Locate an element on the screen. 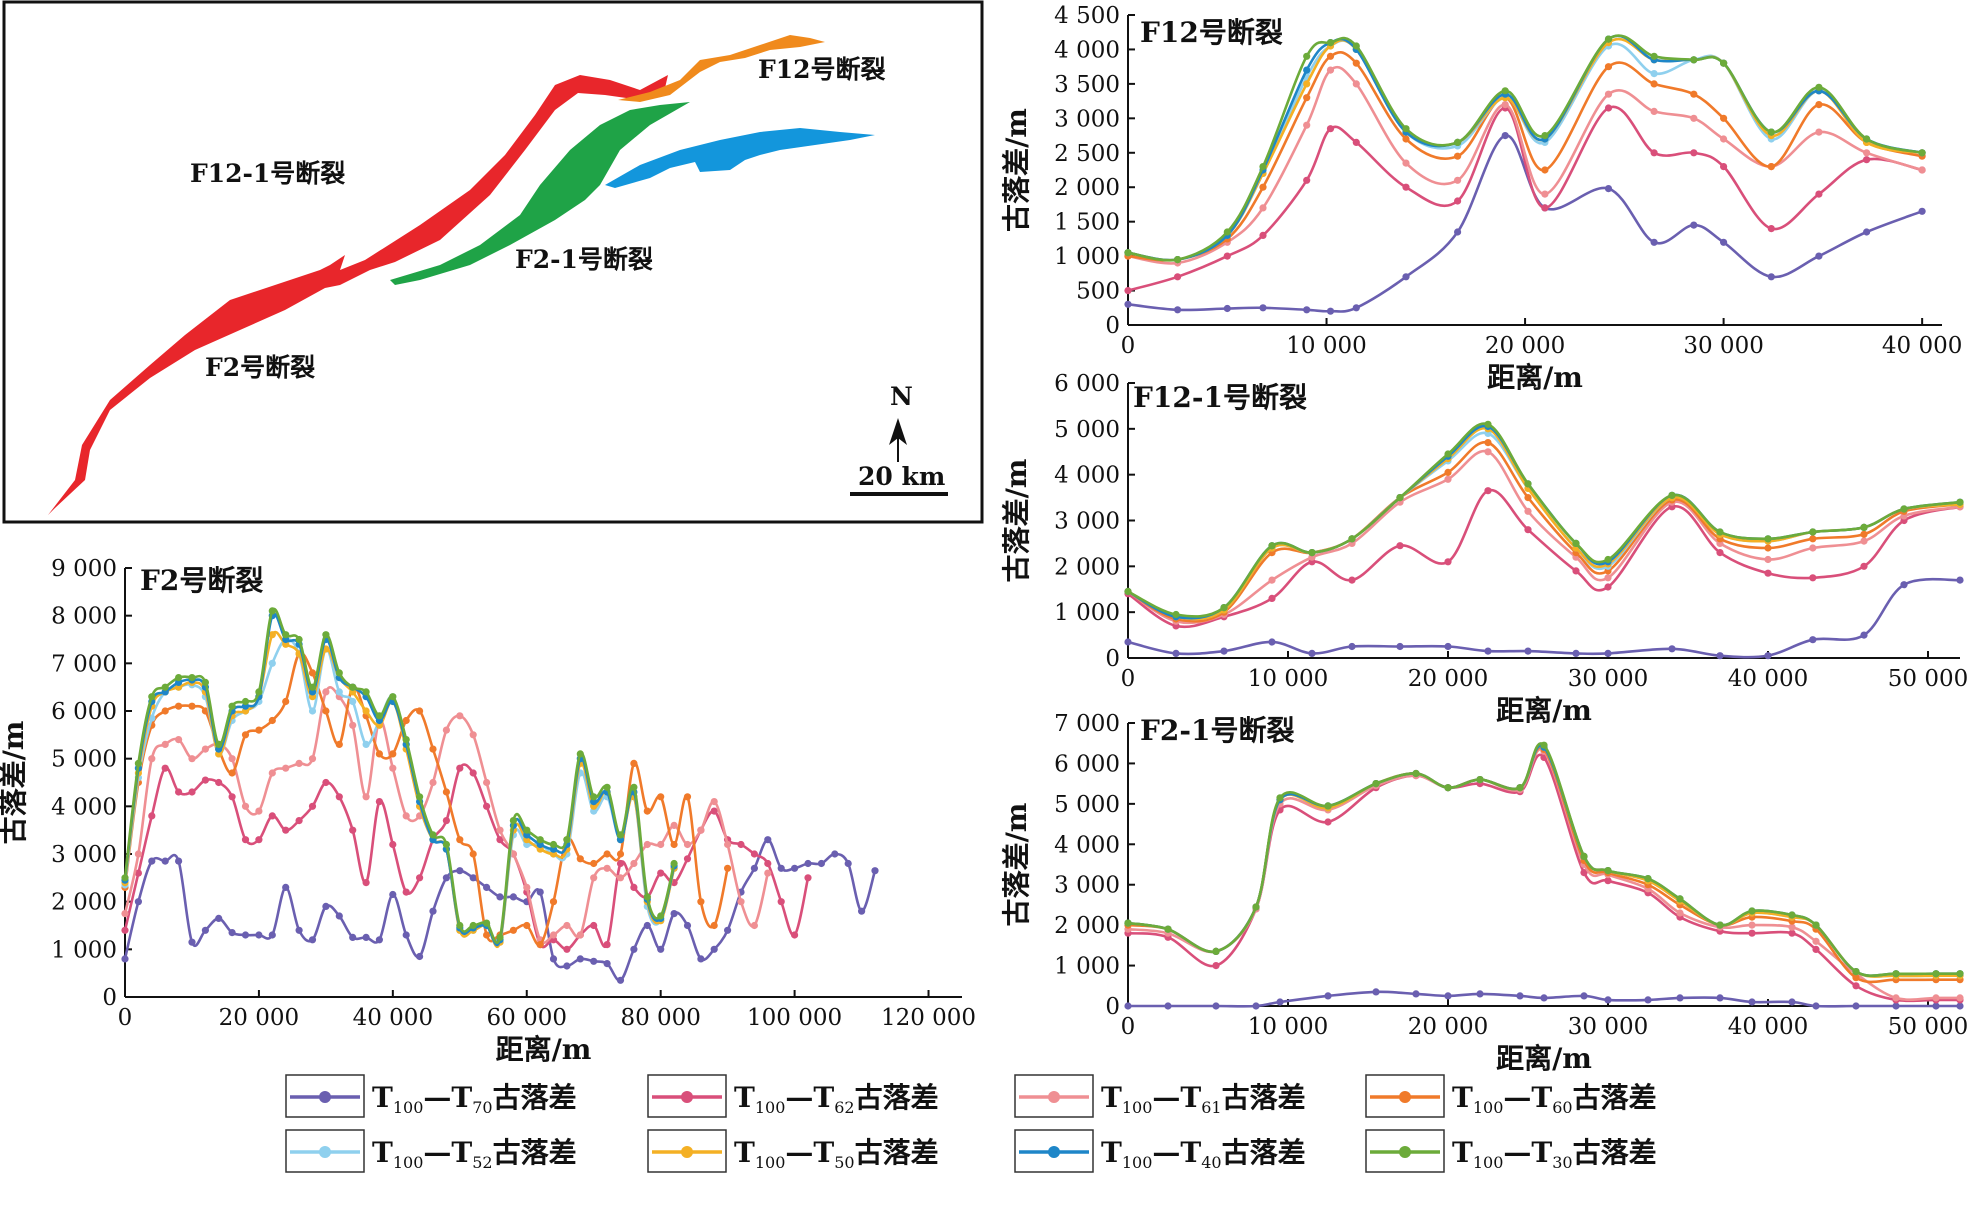 Image resolution: width=1982 pixels, height=1206 pixels. y-tick-label: 3 000 is located at coordinates (84, 855).